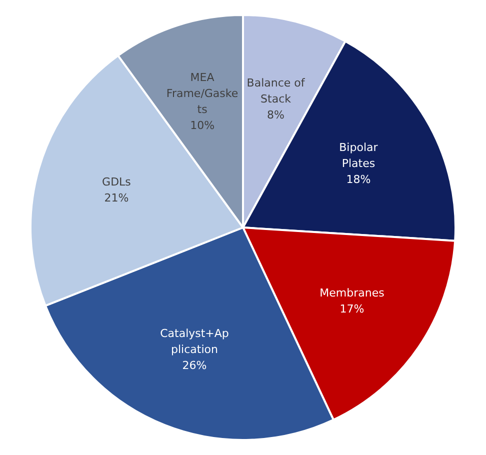 The width and height of the screenshot is (486, 455). What do you see at coordinates (116, 198) in the screenshot?
I see `data-label: 21%` at bounding box center [116, 198].